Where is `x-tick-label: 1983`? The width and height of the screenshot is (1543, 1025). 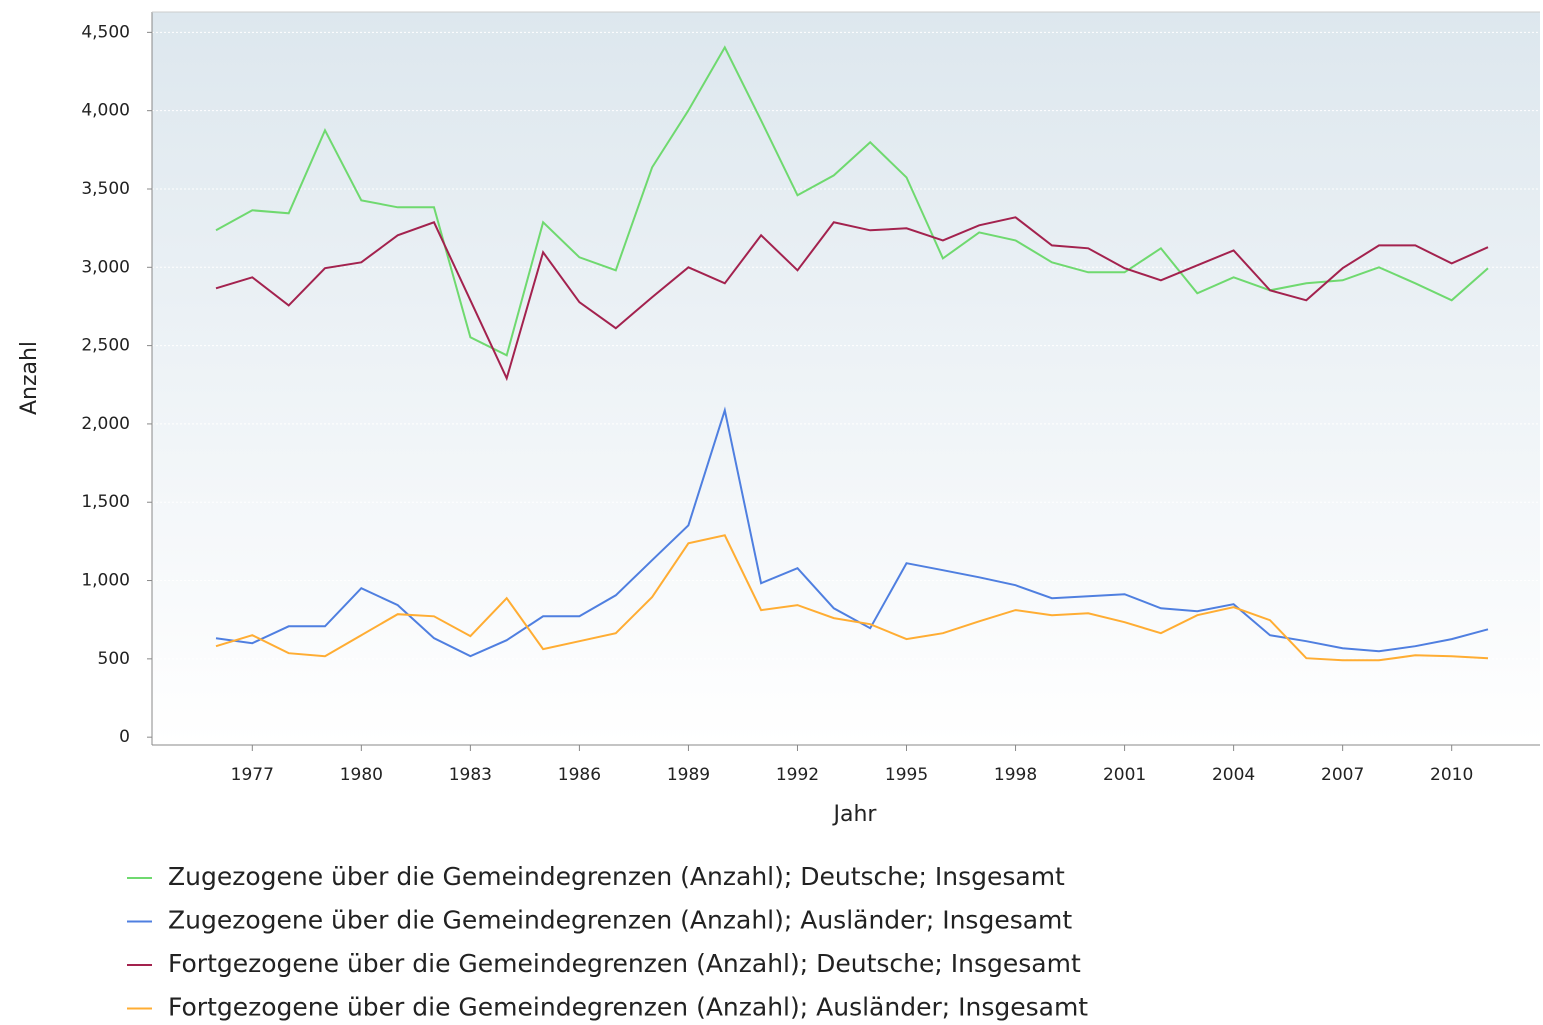
x-tick-label: 1983 is located at coordinates (470, 775).